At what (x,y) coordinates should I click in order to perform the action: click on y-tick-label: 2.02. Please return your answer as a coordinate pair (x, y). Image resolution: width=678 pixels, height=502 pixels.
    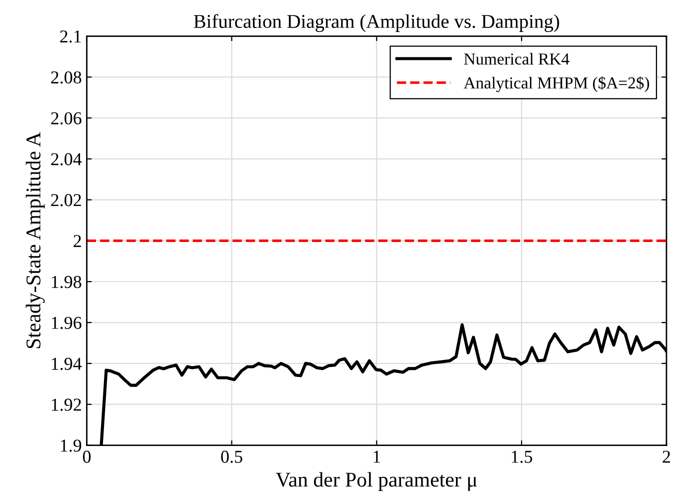
    Looking at the image, I should click on (66, 200).